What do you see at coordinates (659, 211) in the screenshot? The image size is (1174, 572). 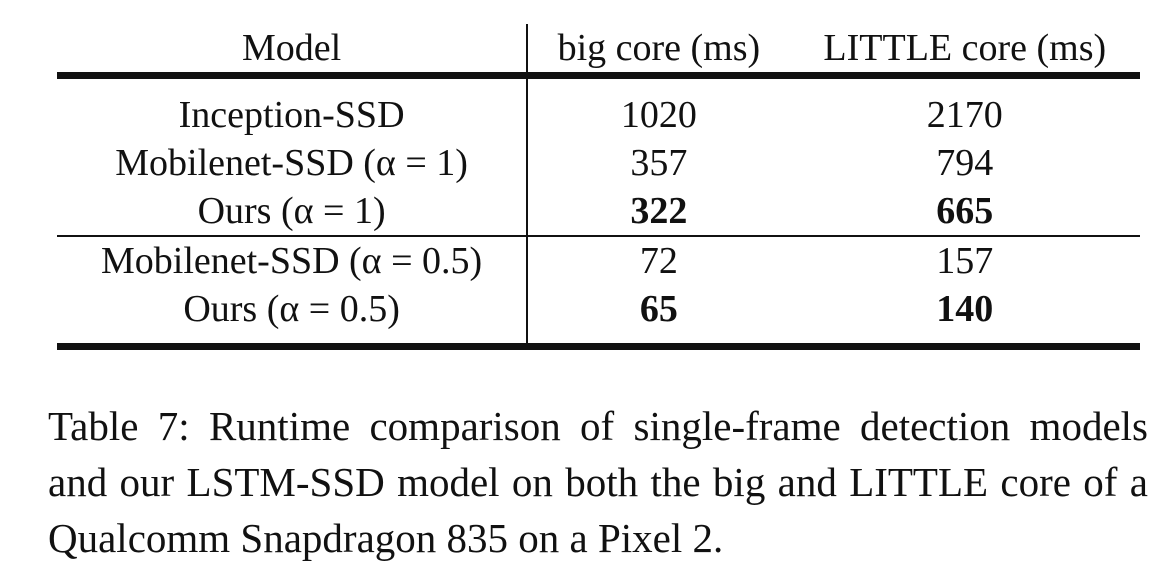 I see `cell-big-core: 322` at bounding box center [659, 211].